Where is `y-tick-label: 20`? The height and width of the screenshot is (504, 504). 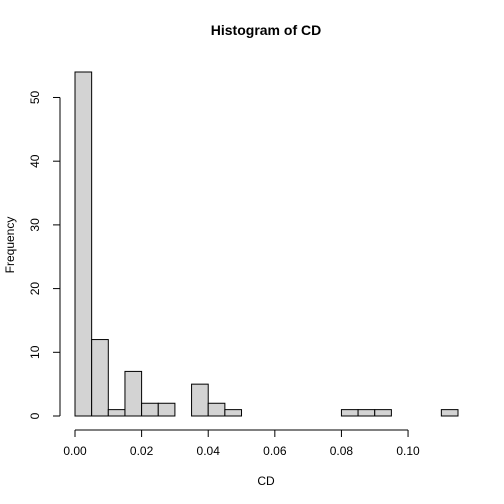 y-tick-label: 20 is located at coordinates (35, 289).